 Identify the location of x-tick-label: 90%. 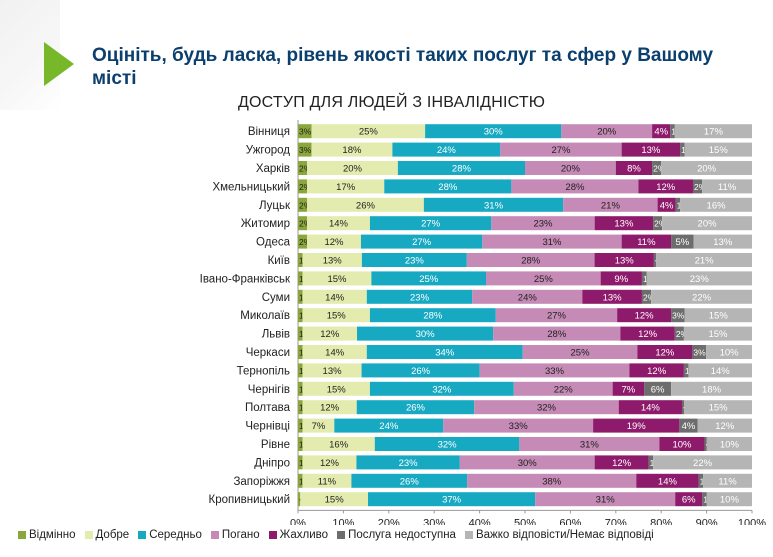
(707, 521).